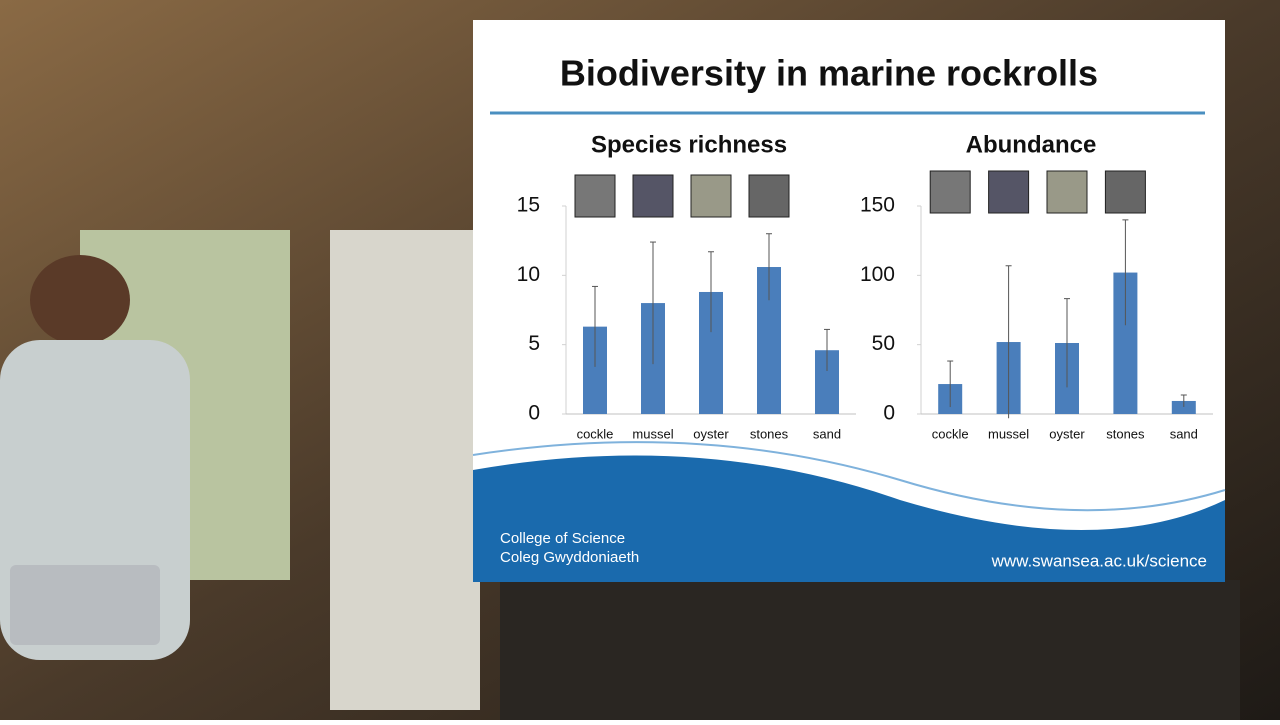  Describe the element at coordinates (569, 557) in the screenshot. I see `footer-text: Coleg Gwyddoniaeth` at that location.